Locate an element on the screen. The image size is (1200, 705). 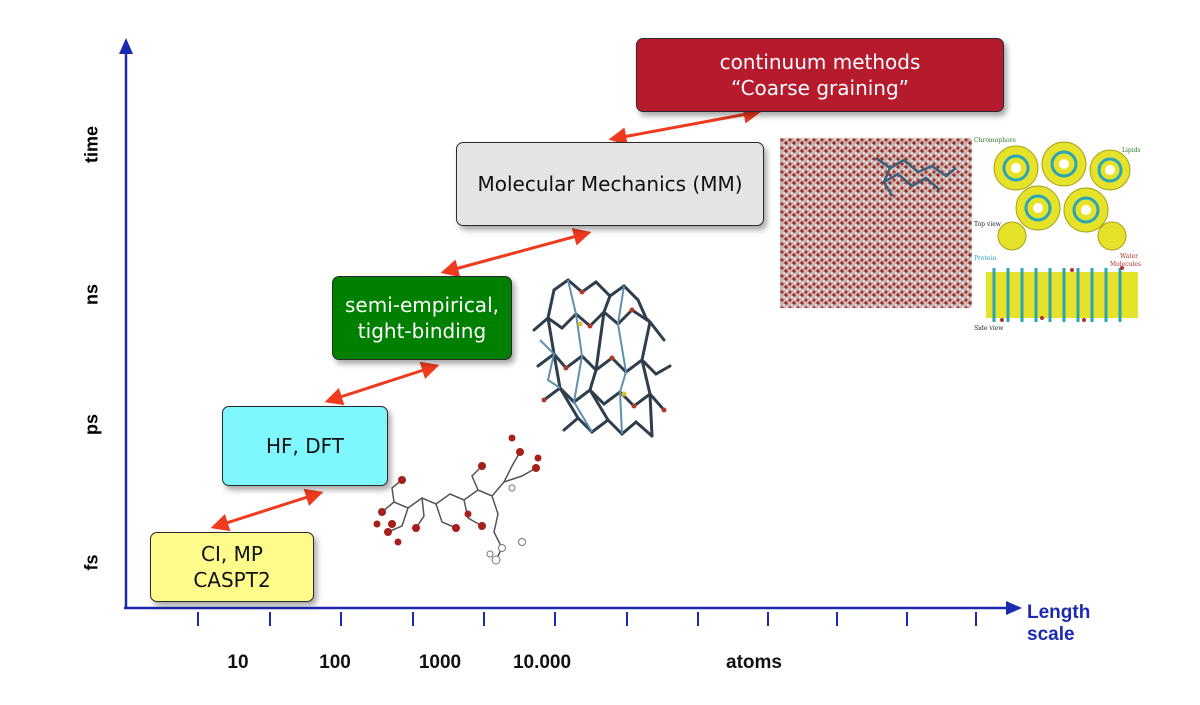
box-semi-line2: tight-binding is located at coordinates (422, 331).